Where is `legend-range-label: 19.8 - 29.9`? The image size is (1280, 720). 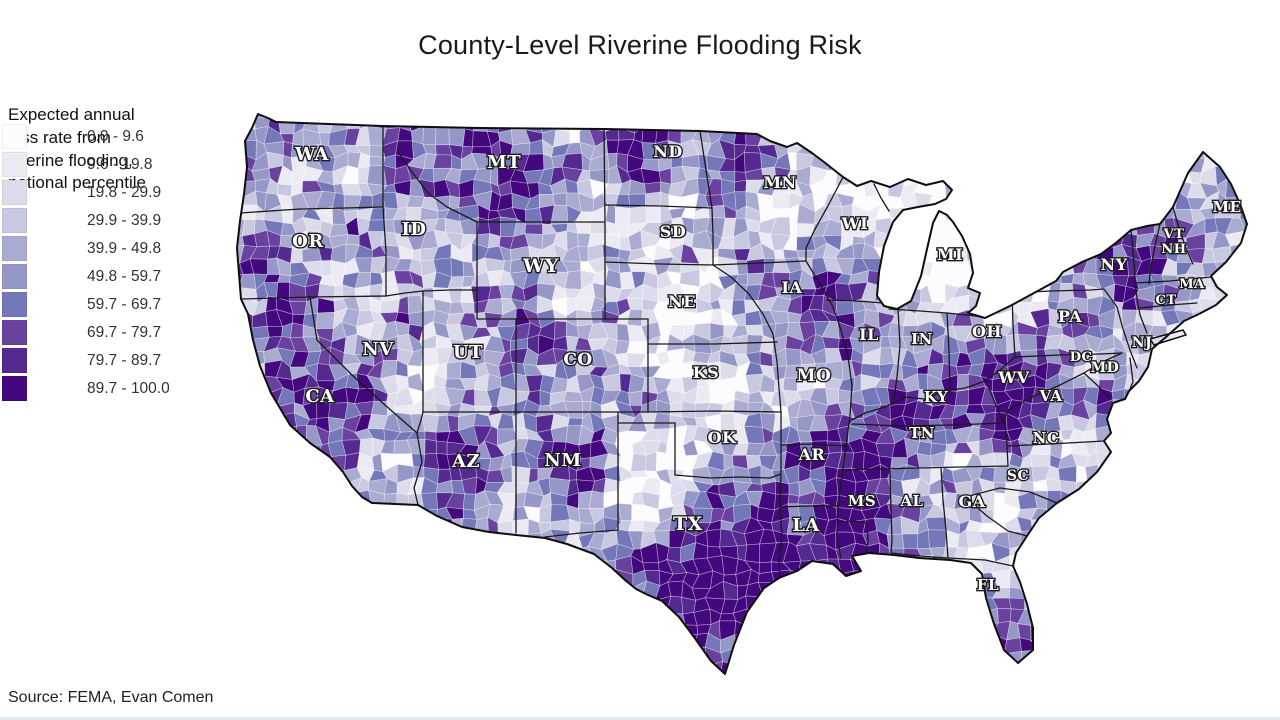
legend-range-label: 19.8 - 29.9 is located at coordinates (124, 192).